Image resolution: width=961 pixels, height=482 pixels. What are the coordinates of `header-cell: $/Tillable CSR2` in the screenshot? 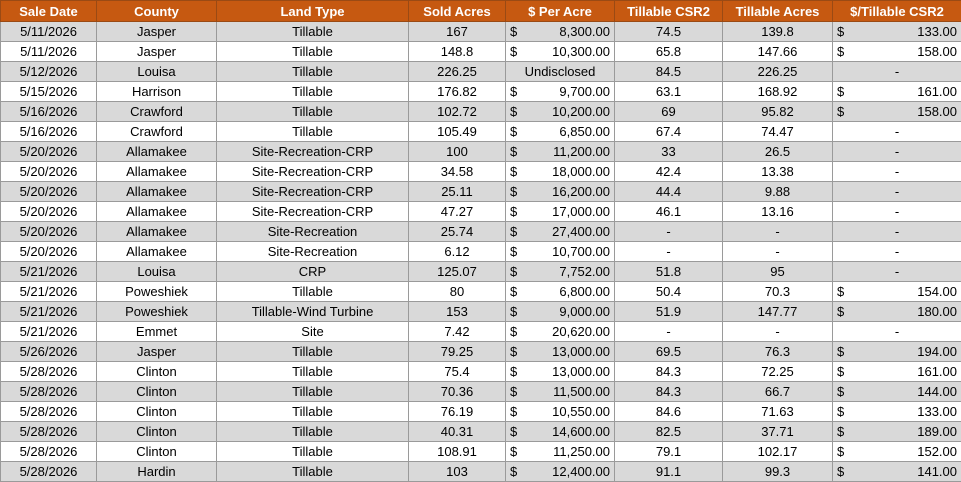 It's located at (897, 11).